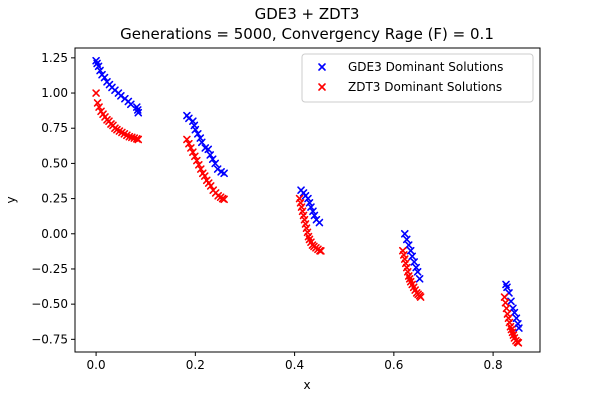 The image size is (600, 404). What do you see at coordinates (307, 14) in the screenshot?
I see `chart-title: GDE3 + ZDT3` at bounding box center [307, 14].